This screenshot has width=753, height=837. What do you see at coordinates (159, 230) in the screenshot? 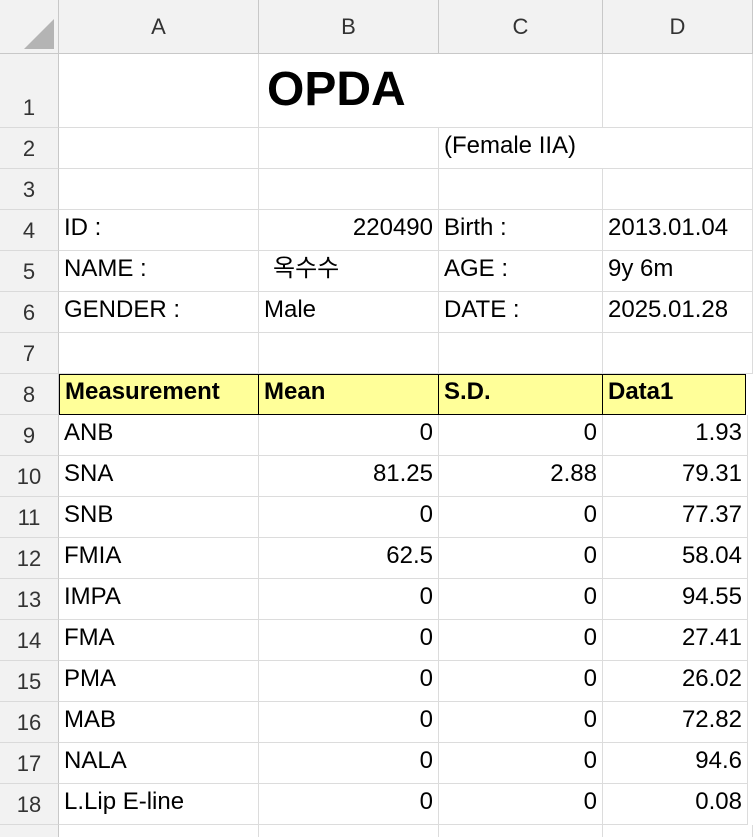
I see `id-label: ID :` at bounding box center [159, 230].